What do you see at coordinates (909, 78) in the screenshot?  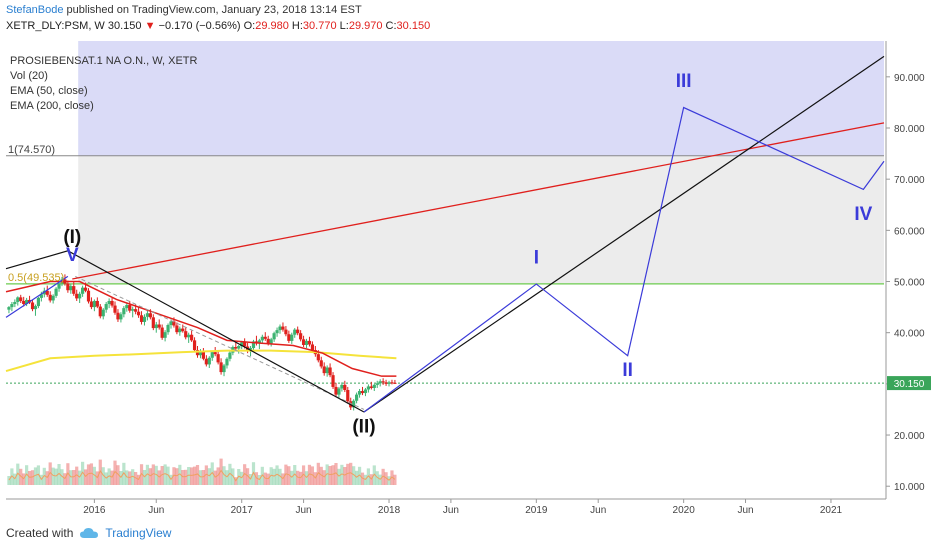 I see `y-tick-label: 90.000` at bounding box center [909, 78].